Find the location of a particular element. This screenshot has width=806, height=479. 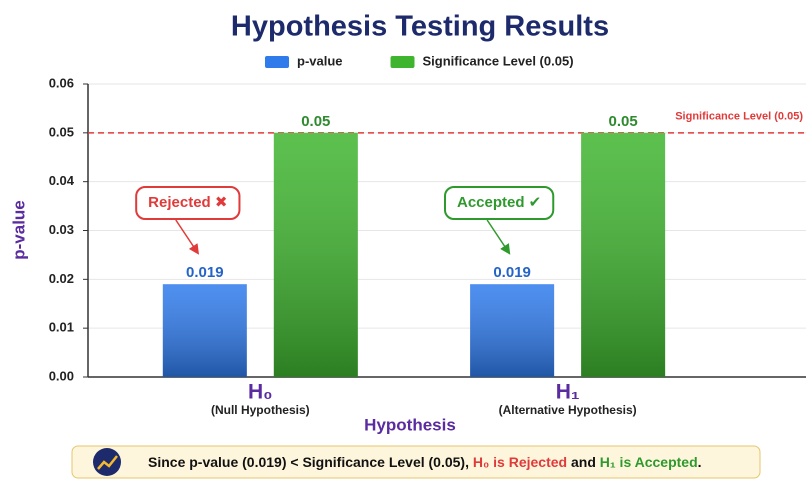

footer-icon-line is located at coordinates (107, 462).